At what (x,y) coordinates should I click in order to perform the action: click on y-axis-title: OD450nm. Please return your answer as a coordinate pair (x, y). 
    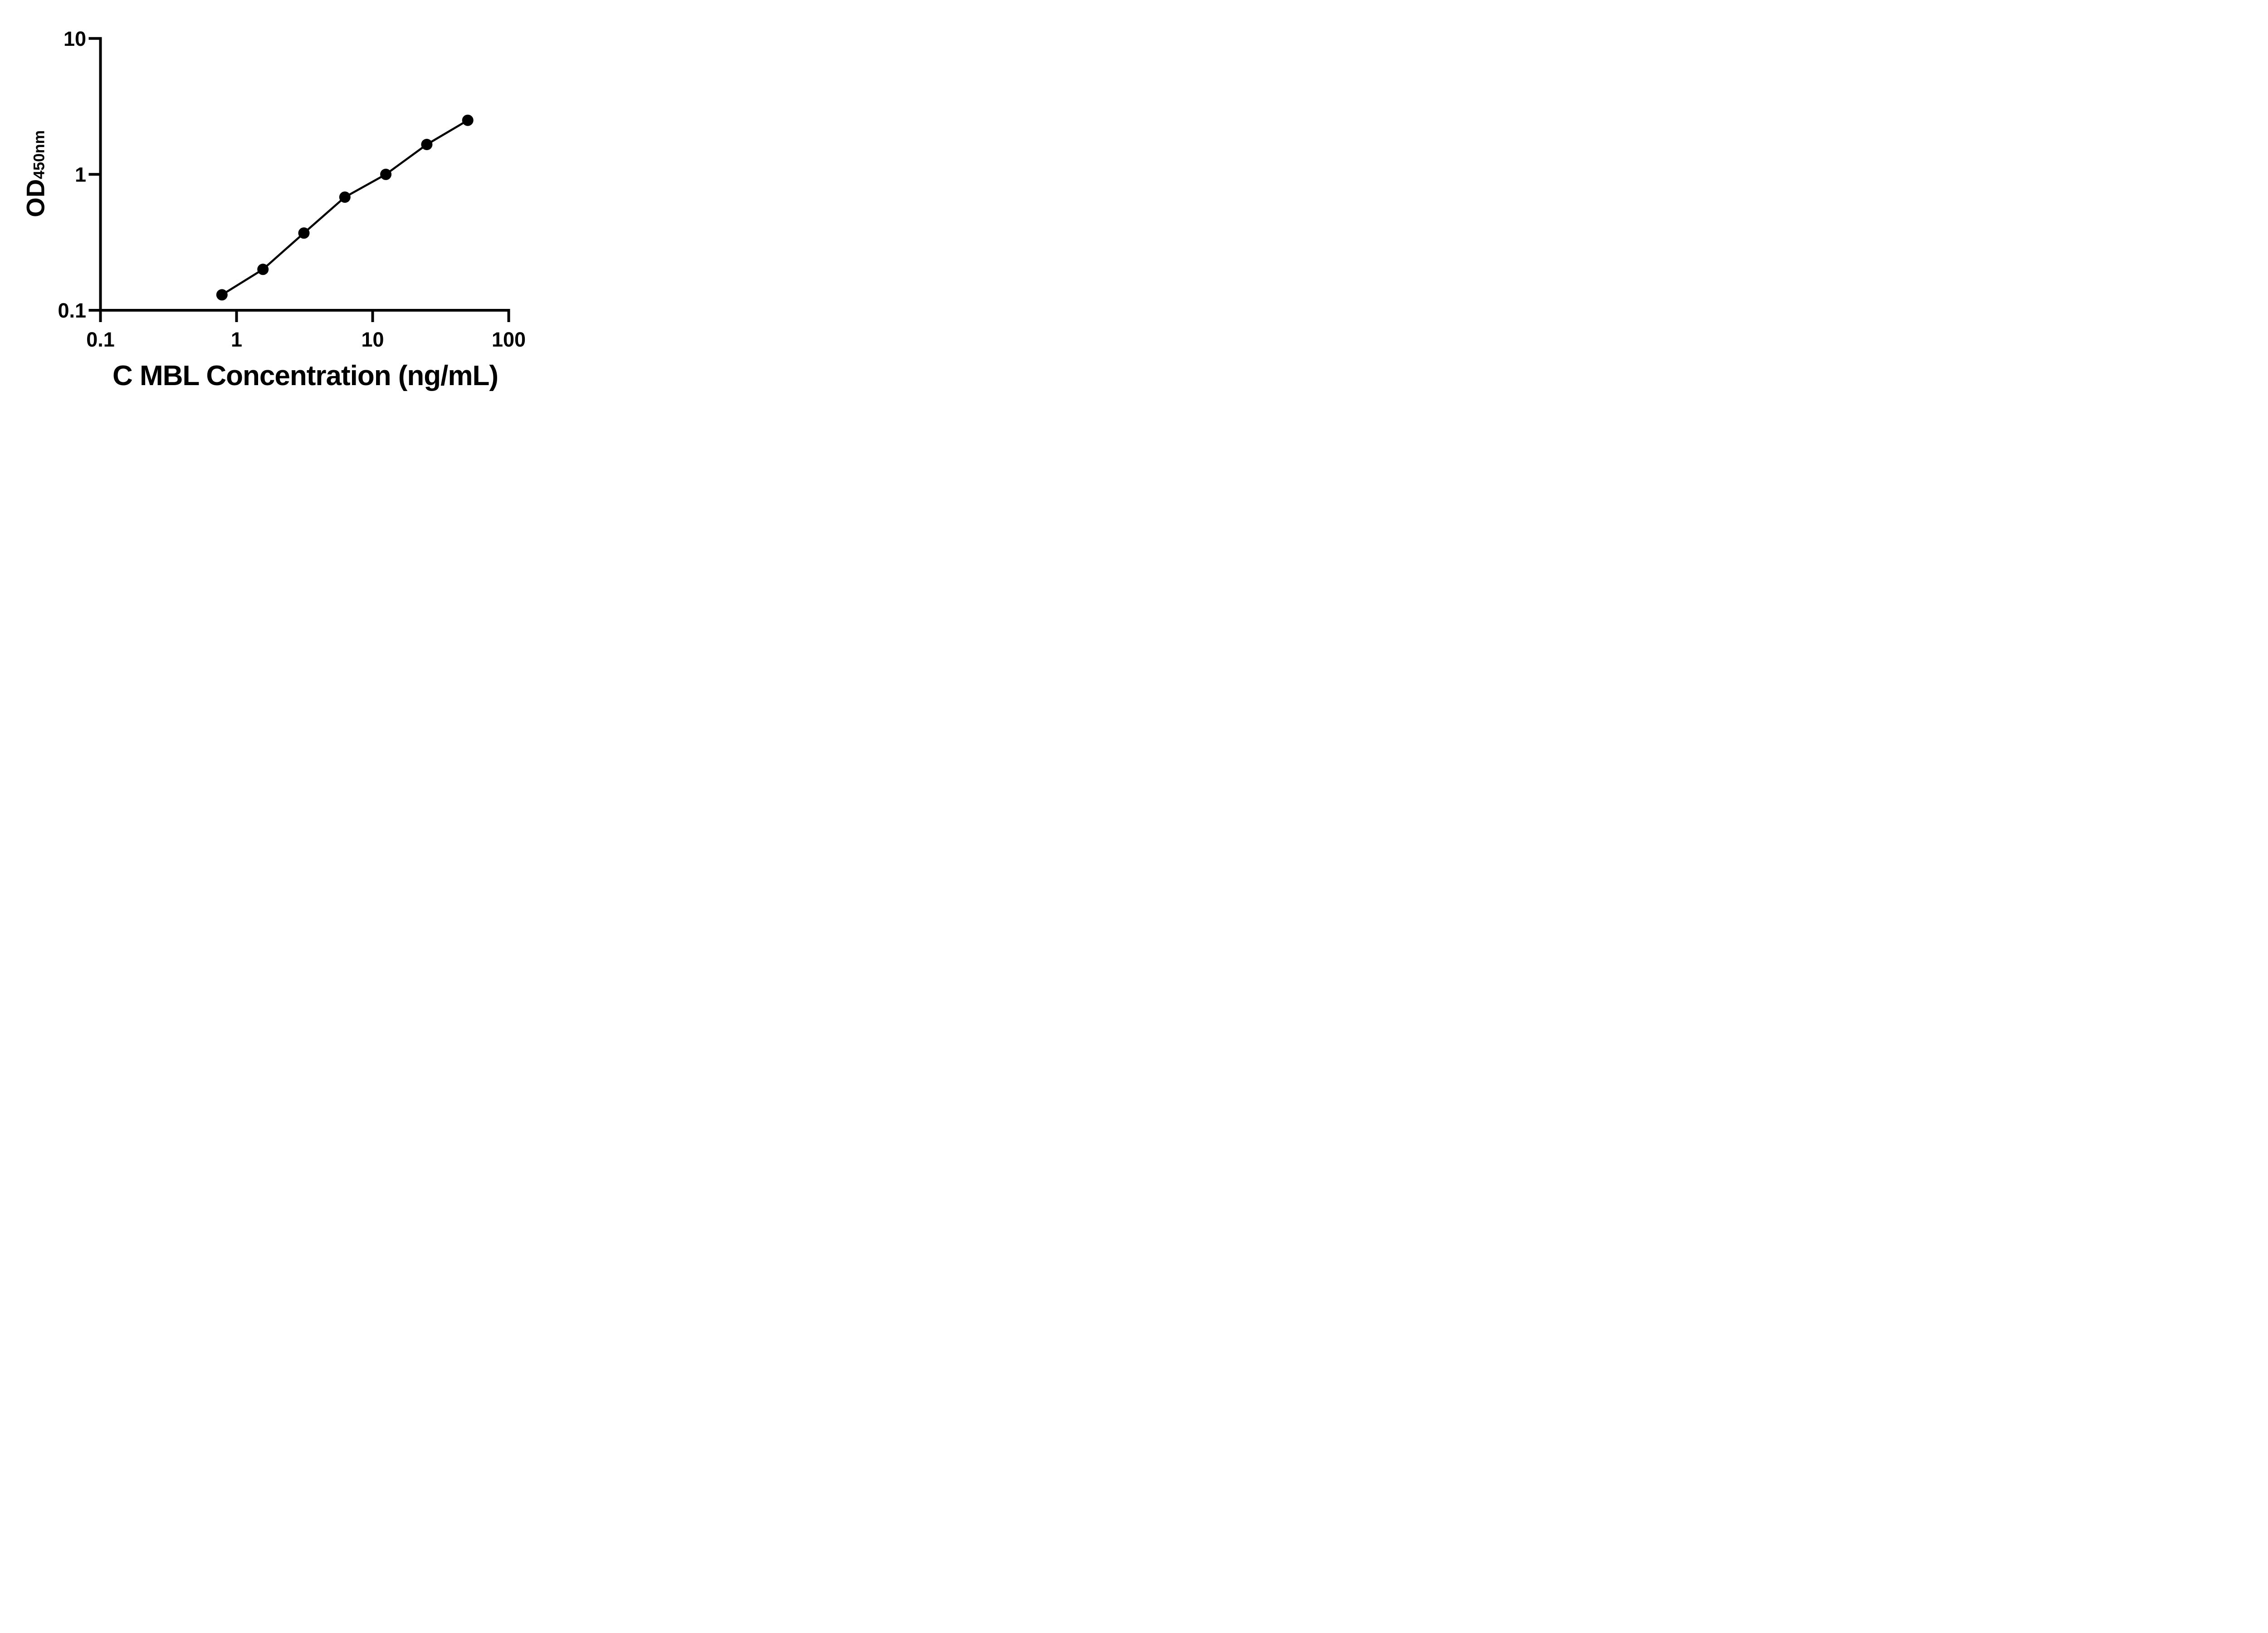
    Looking at the image, I should click on (36, 173).